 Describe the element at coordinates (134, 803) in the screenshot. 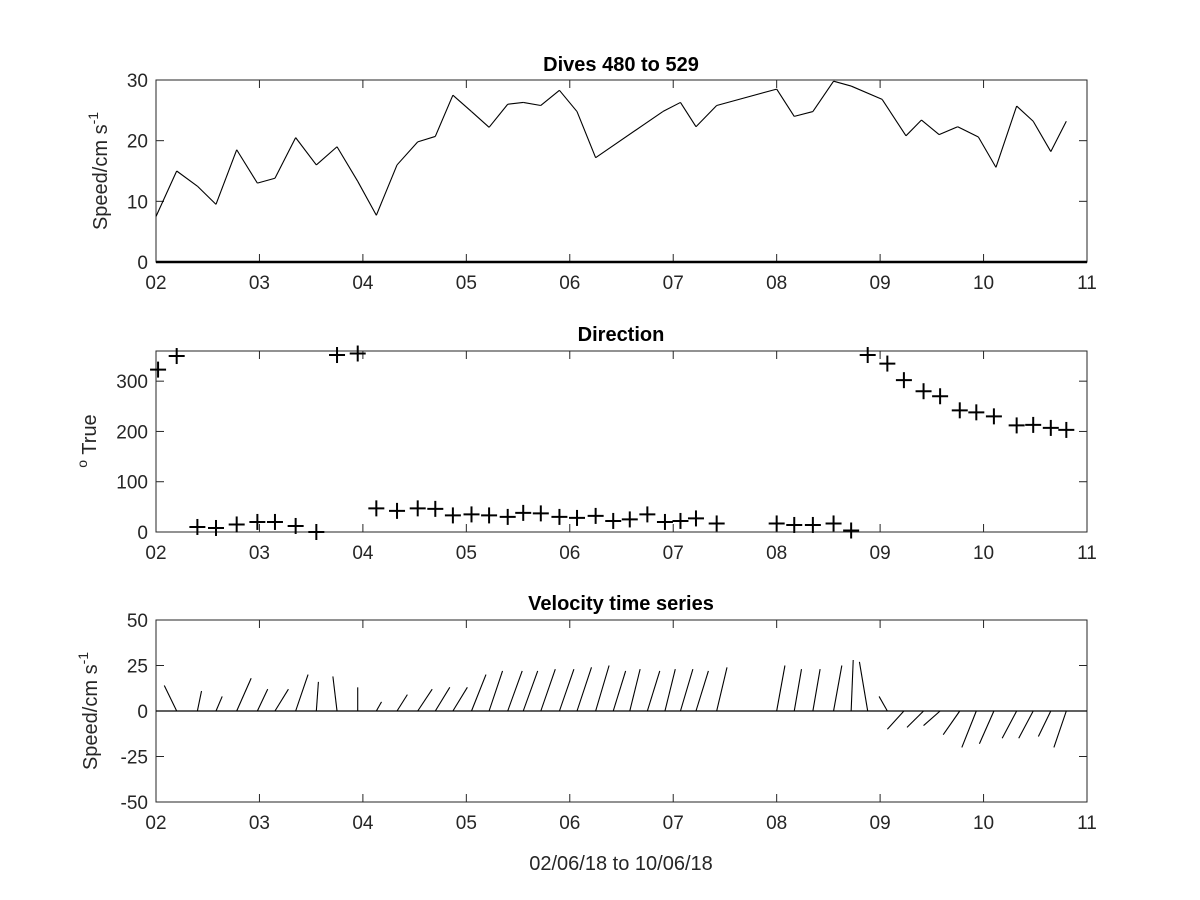

I see `y-tick-label: -50` at that location.